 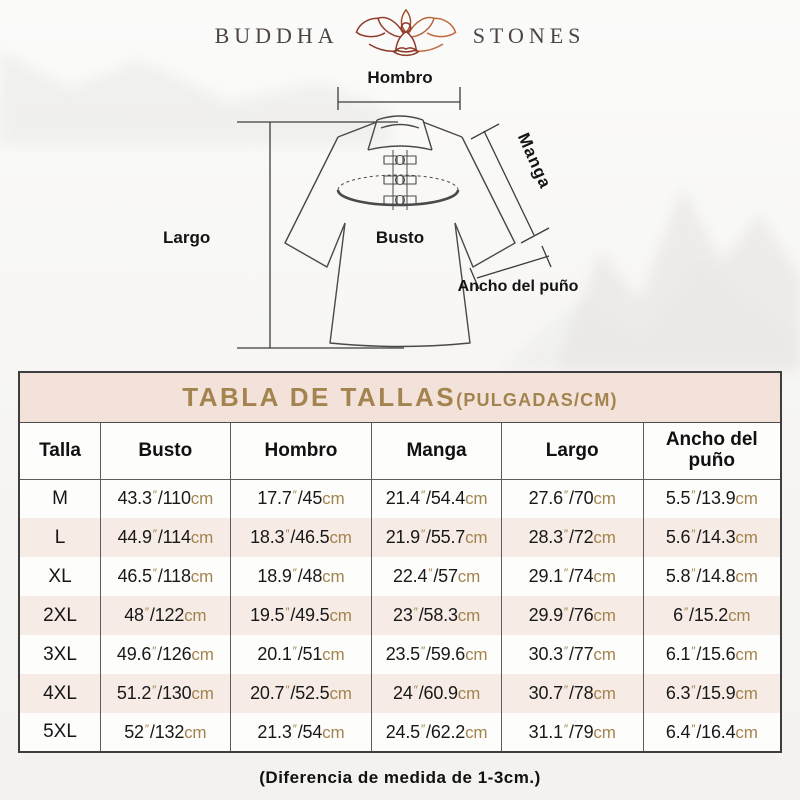 I want to click on shoulder-measure-label: Hombro, so click(x=400, y=77).